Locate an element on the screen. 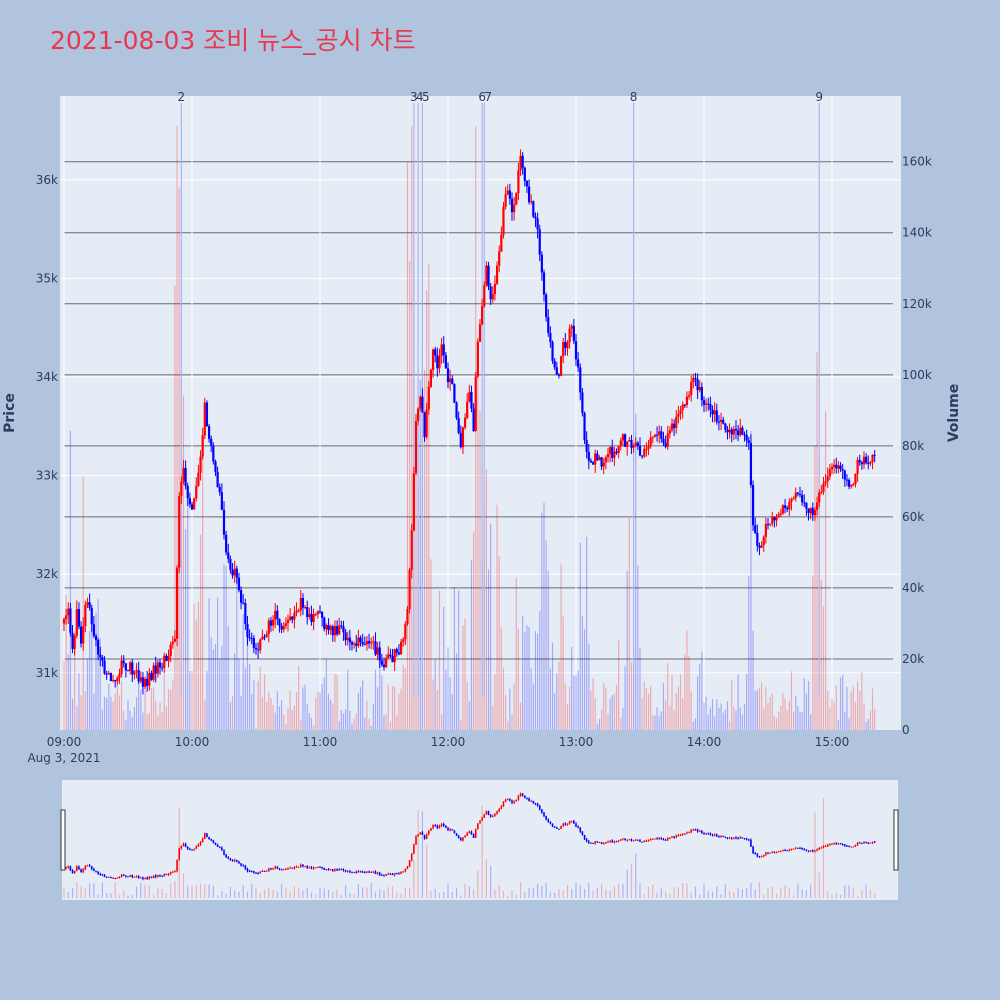  range-slider is located at coordinates (479, 840).